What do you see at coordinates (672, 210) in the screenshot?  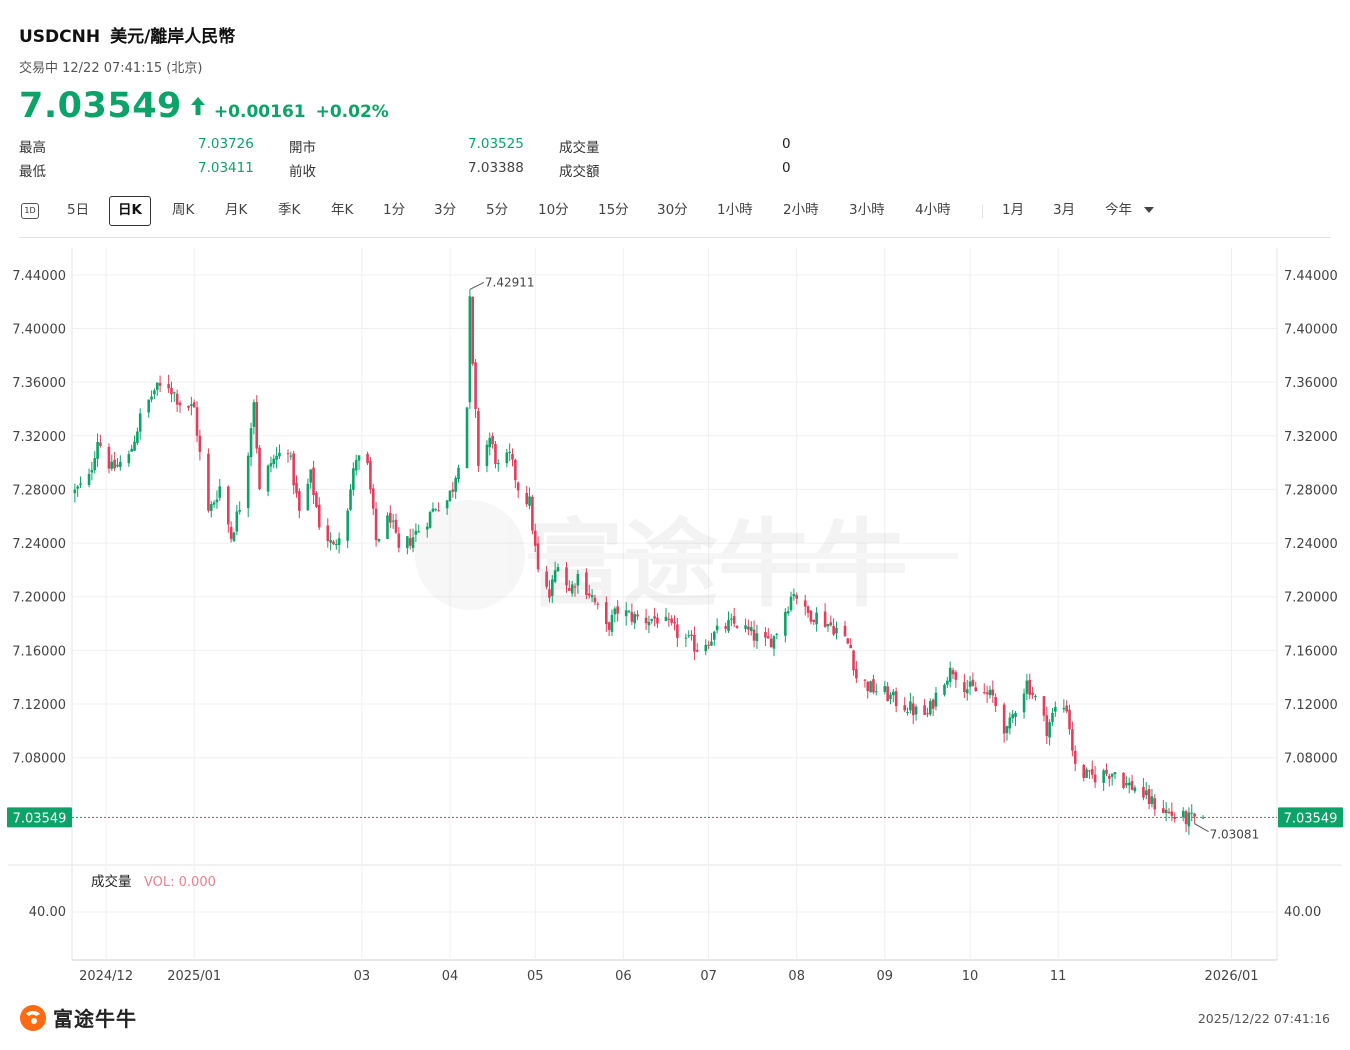 I see `tab-30min: 30分` at bounding box center [672, 210].